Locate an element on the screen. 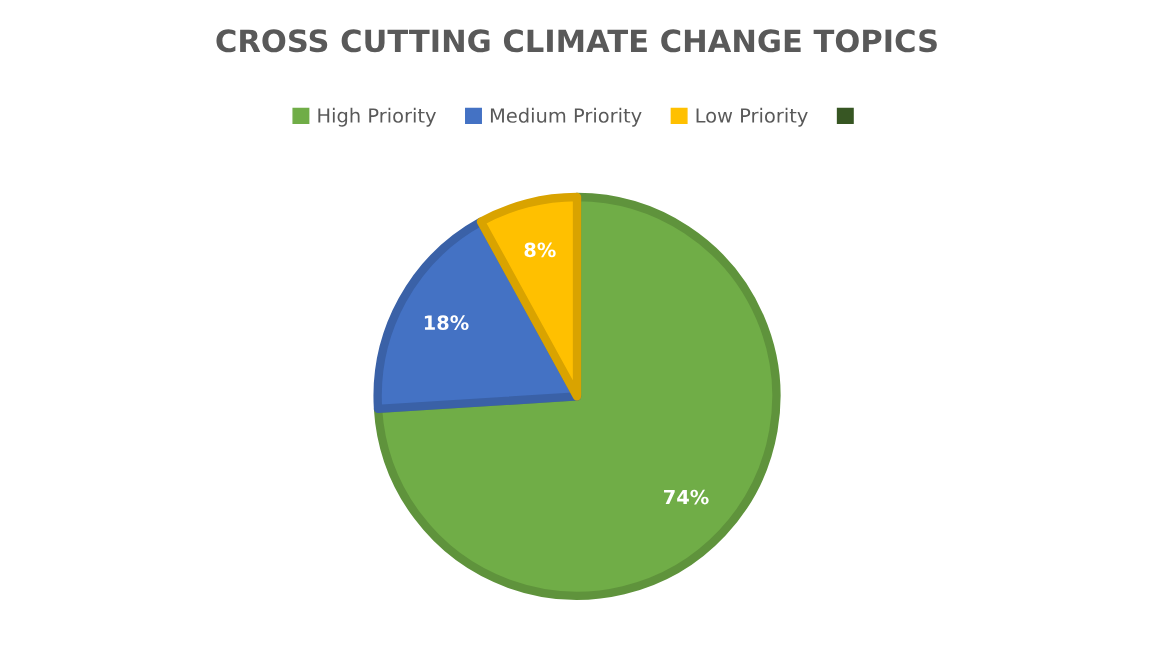 The height and width of the screenshot is (669, 1154). legend-label: High Priority is located at coordinates (377, 117).